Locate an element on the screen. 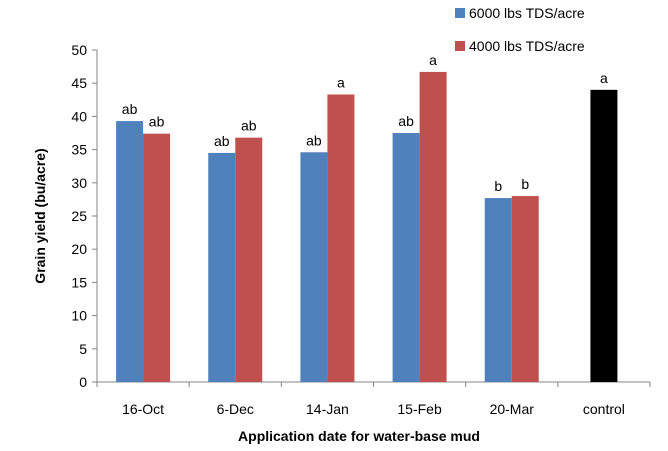  x-tick-label: 14-Jan is located at coordinates (327, 409).